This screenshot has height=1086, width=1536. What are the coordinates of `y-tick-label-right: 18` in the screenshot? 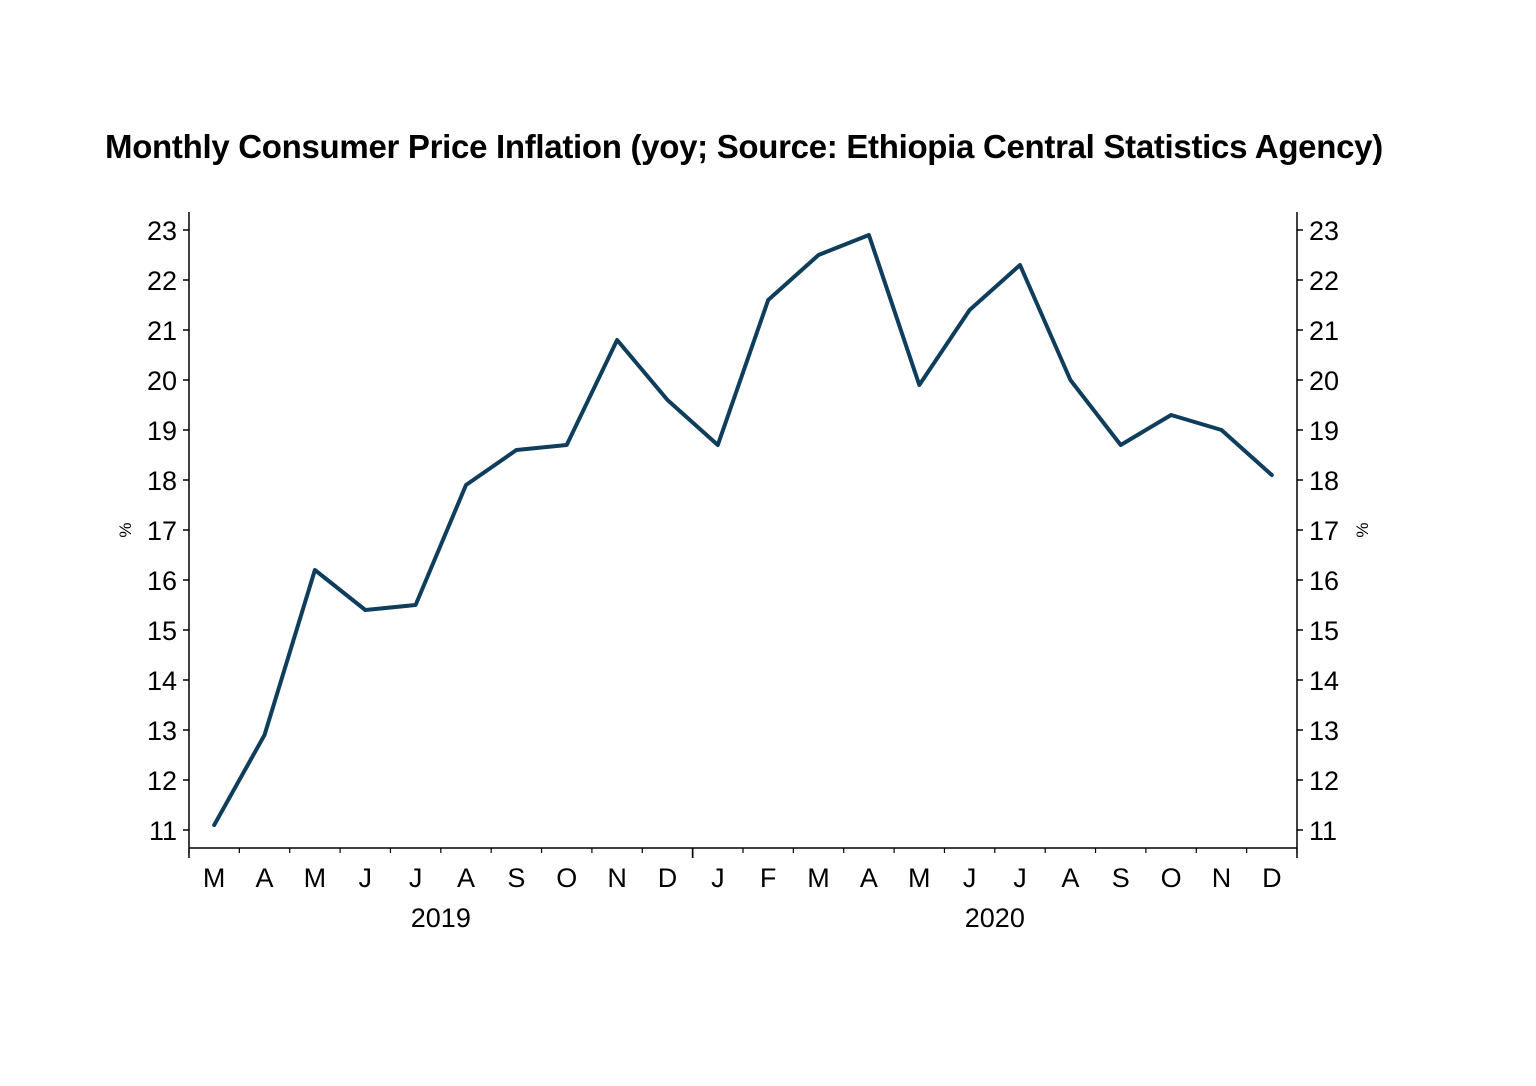 It's located at (1324, 481).